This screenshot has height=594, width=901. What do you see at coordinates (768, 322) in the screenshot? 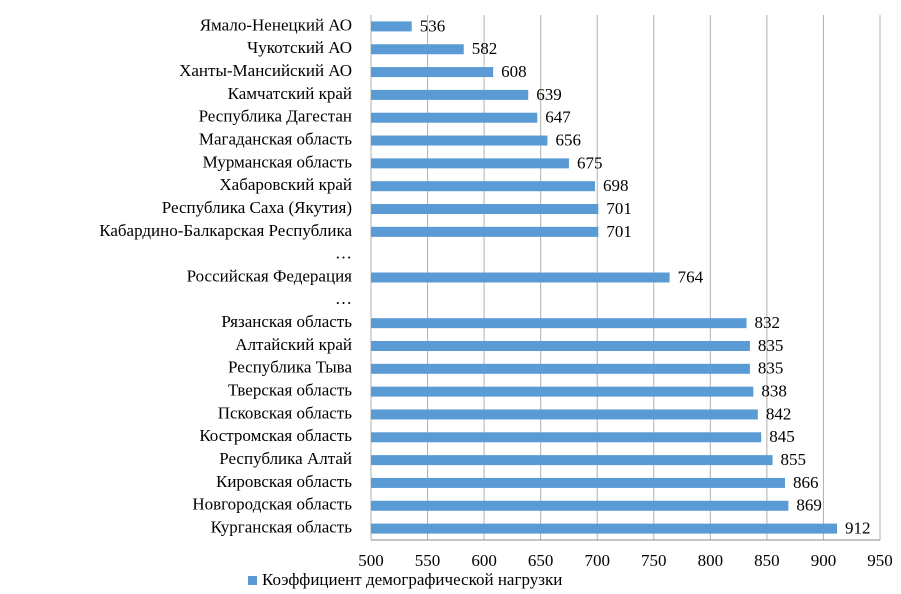
I see `data-label: 832` at bounding box center [768, 322].